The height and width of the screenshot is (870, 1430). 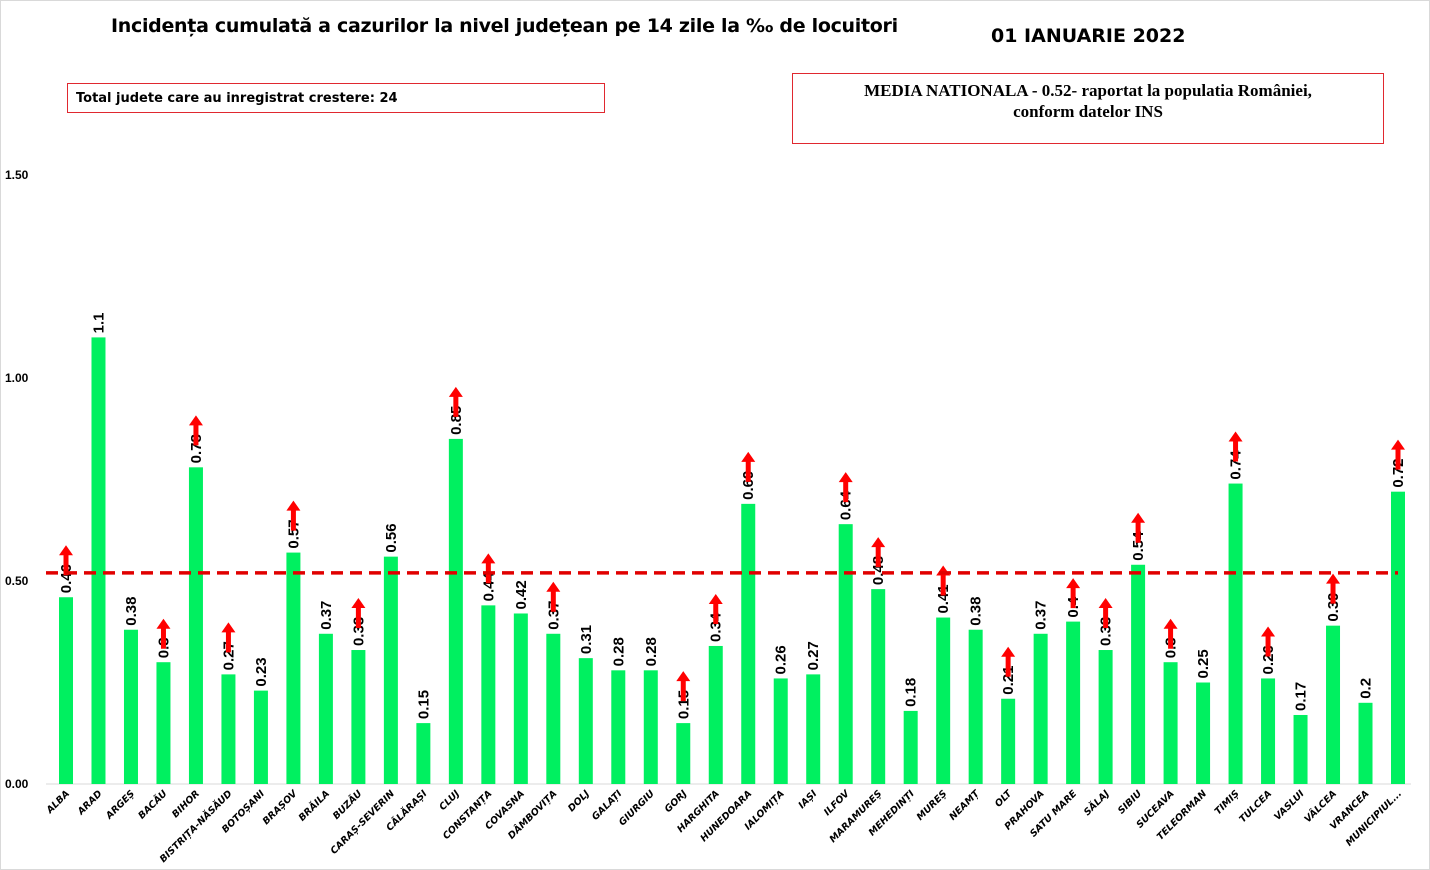 What do you see at coordinates (1138, 546) in the screenshot?
I see `value-label: 0.54` at bounding box center [1138, 546].